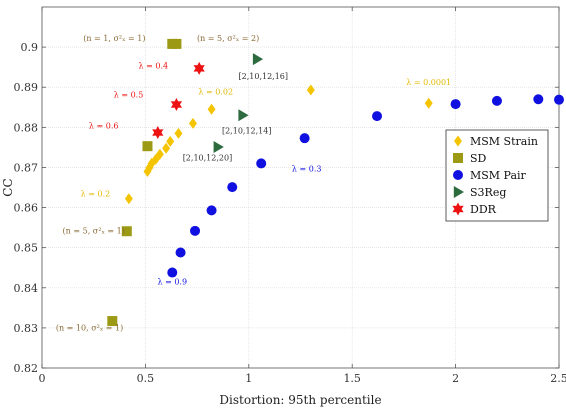 The height and width of the screenshot is (408, 566). Describe the element at coordinates (458, 175) in the screenshot. I see `legend-marker-msm-pair` at that location.